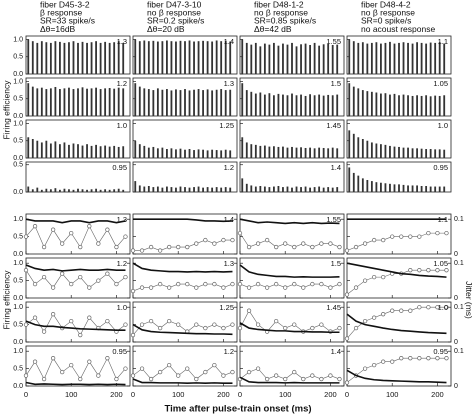  I want to click on panel-label: 1.45, so click(333, 125).